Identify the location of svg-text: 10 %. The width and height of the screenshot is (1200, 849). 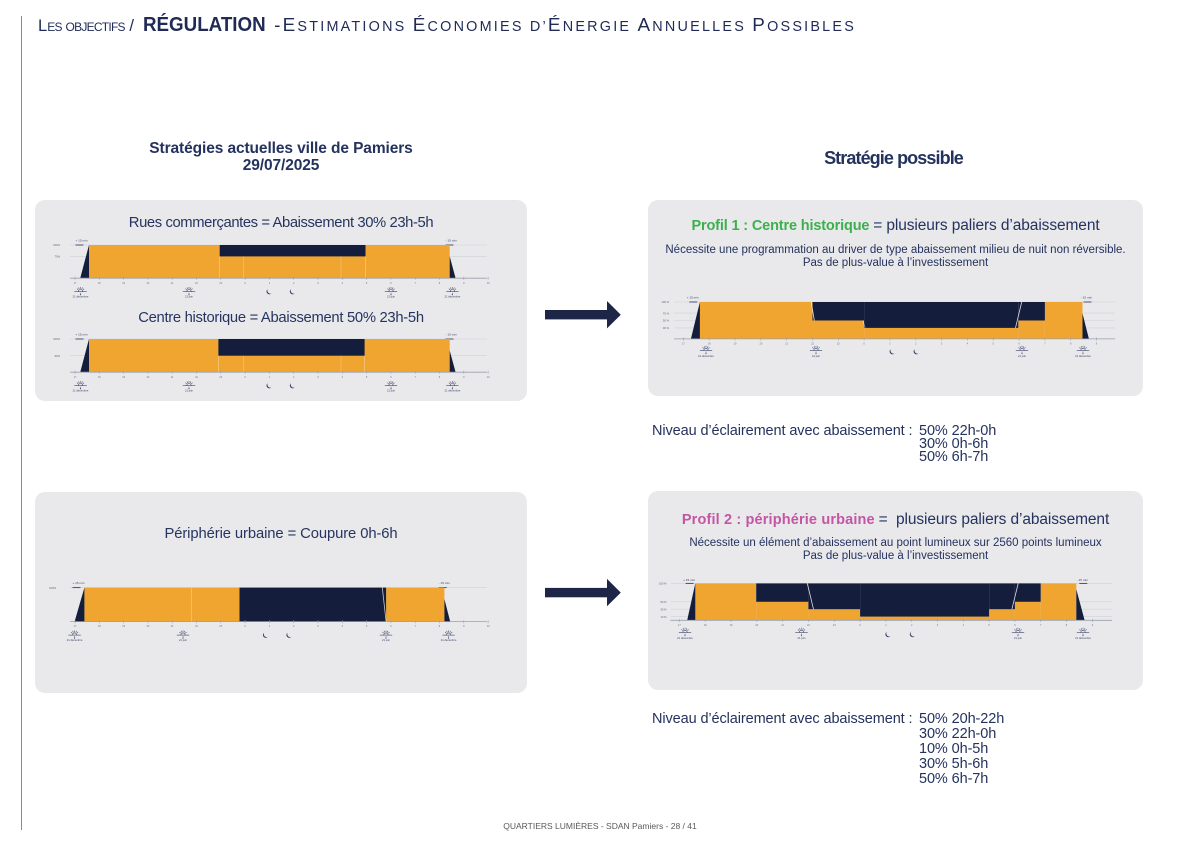
(663, 617).